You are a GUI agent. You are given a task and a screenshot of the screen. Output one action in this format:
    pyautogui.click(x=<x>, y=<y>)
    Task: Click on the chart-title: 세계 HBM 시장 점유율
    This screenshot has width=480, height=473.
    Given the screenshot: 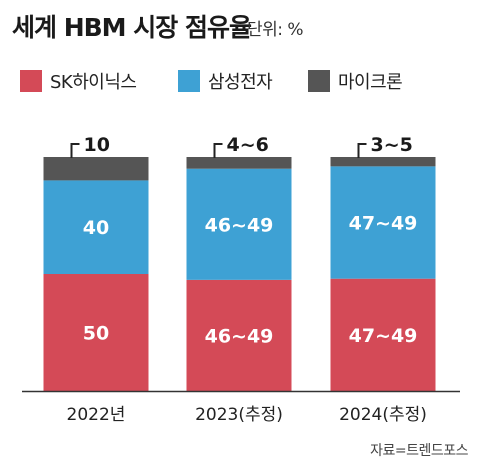 What is the action you would take?
    pyautogui.click(x=132, y=27)
    